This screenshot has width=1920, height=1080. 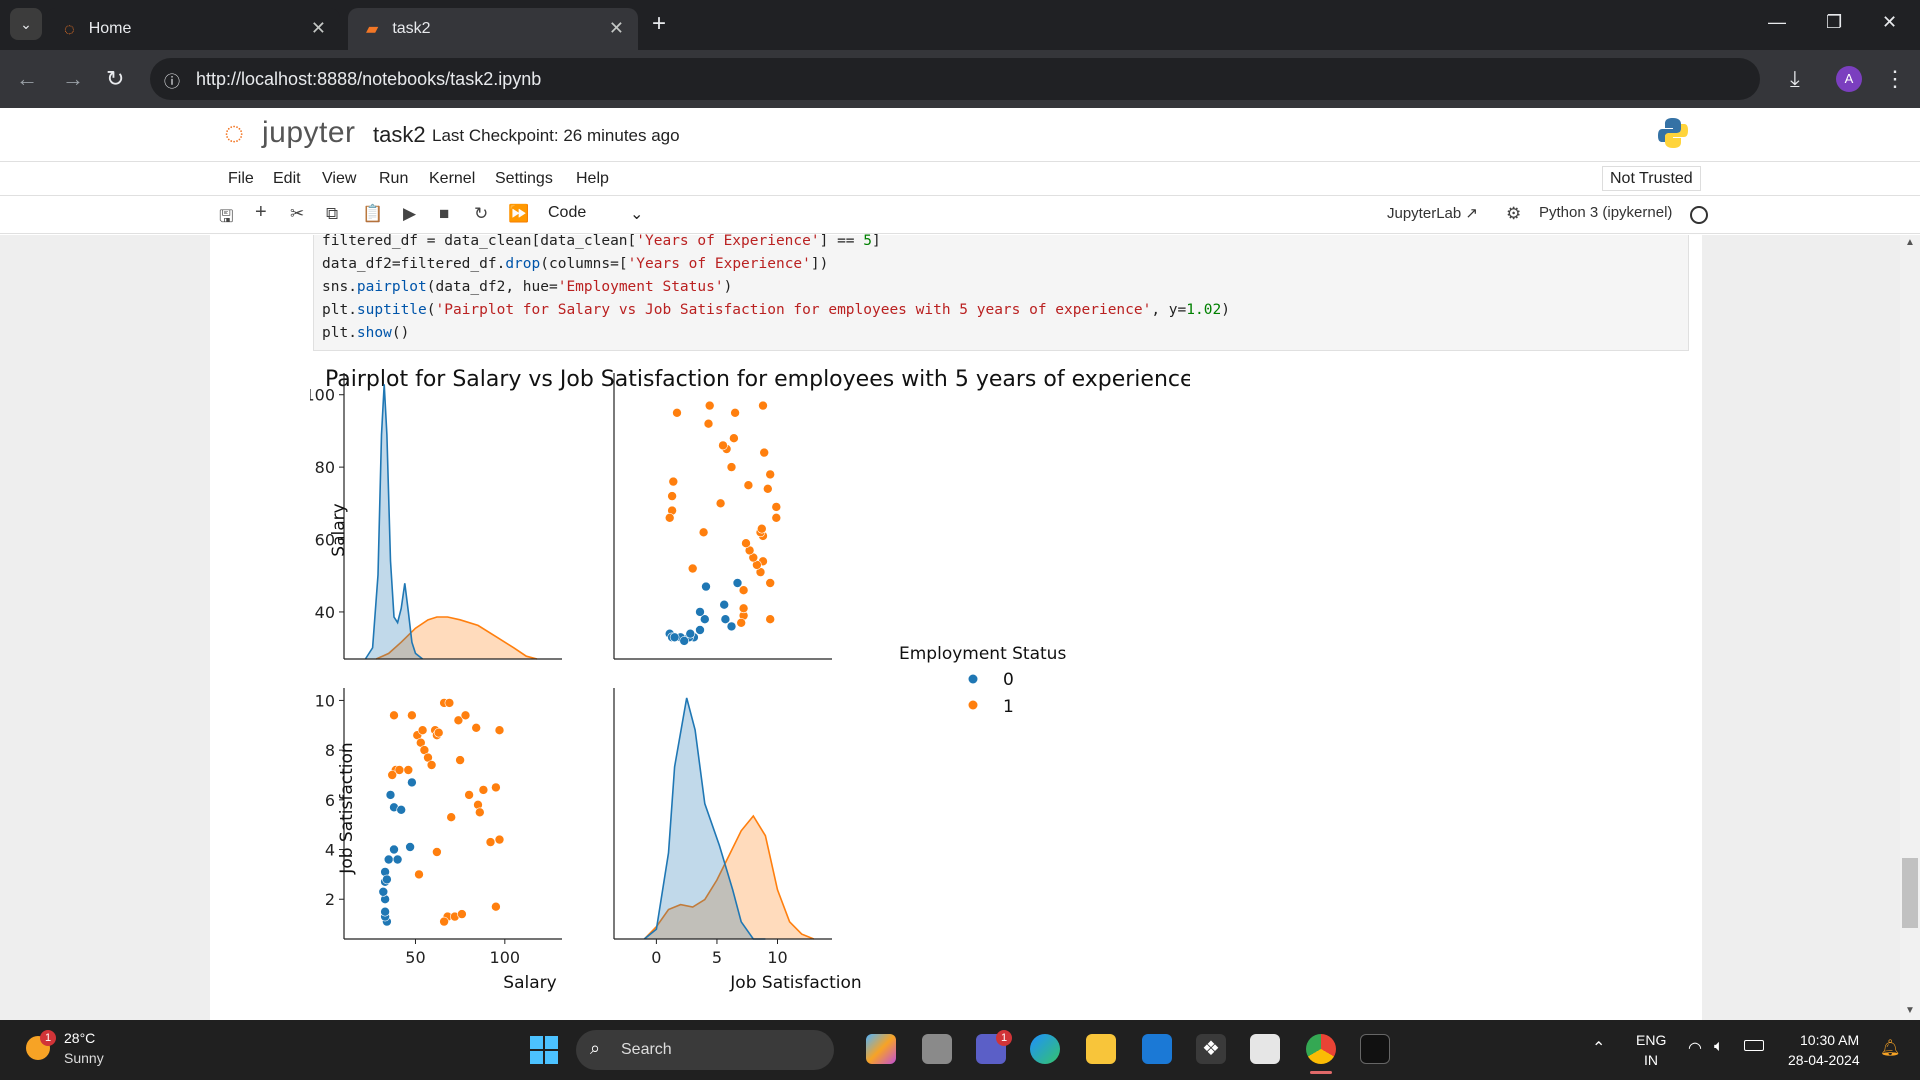 What do you see at coordinates (481, 213) in the screenshot?
I see `restart-icon: ↻` at bounding box center [481, 213].